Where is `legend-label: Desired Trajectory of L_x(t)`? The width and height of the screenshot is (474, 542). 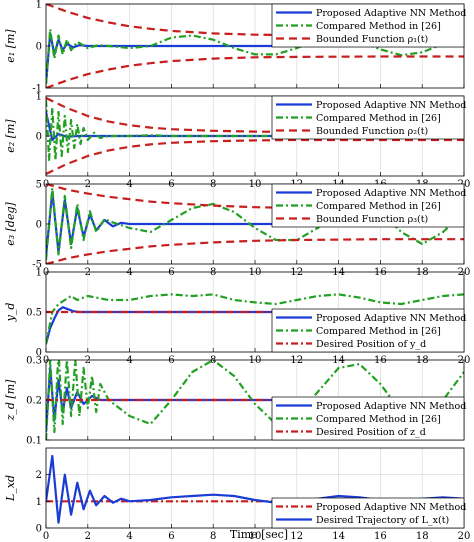
legend-label: Desired Trajectory of L_x(t) is located at coordinates (382, 520).